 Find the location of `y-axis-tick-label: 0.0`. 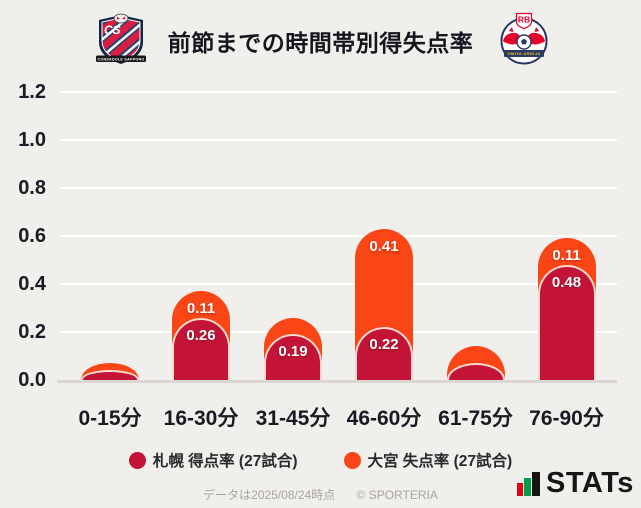

y-axis-tick-label: 0.0 is located at coordinates (32, 380).